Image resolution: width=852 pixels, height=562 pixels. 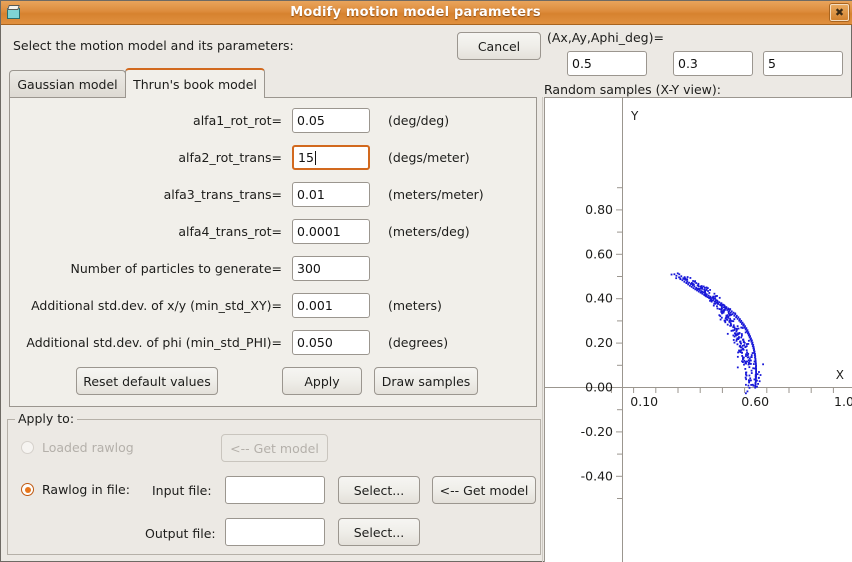 What do you see at coordinates (275, 532) in the screenshot?
I see `output-file-input` at bounding box center [275, 532].